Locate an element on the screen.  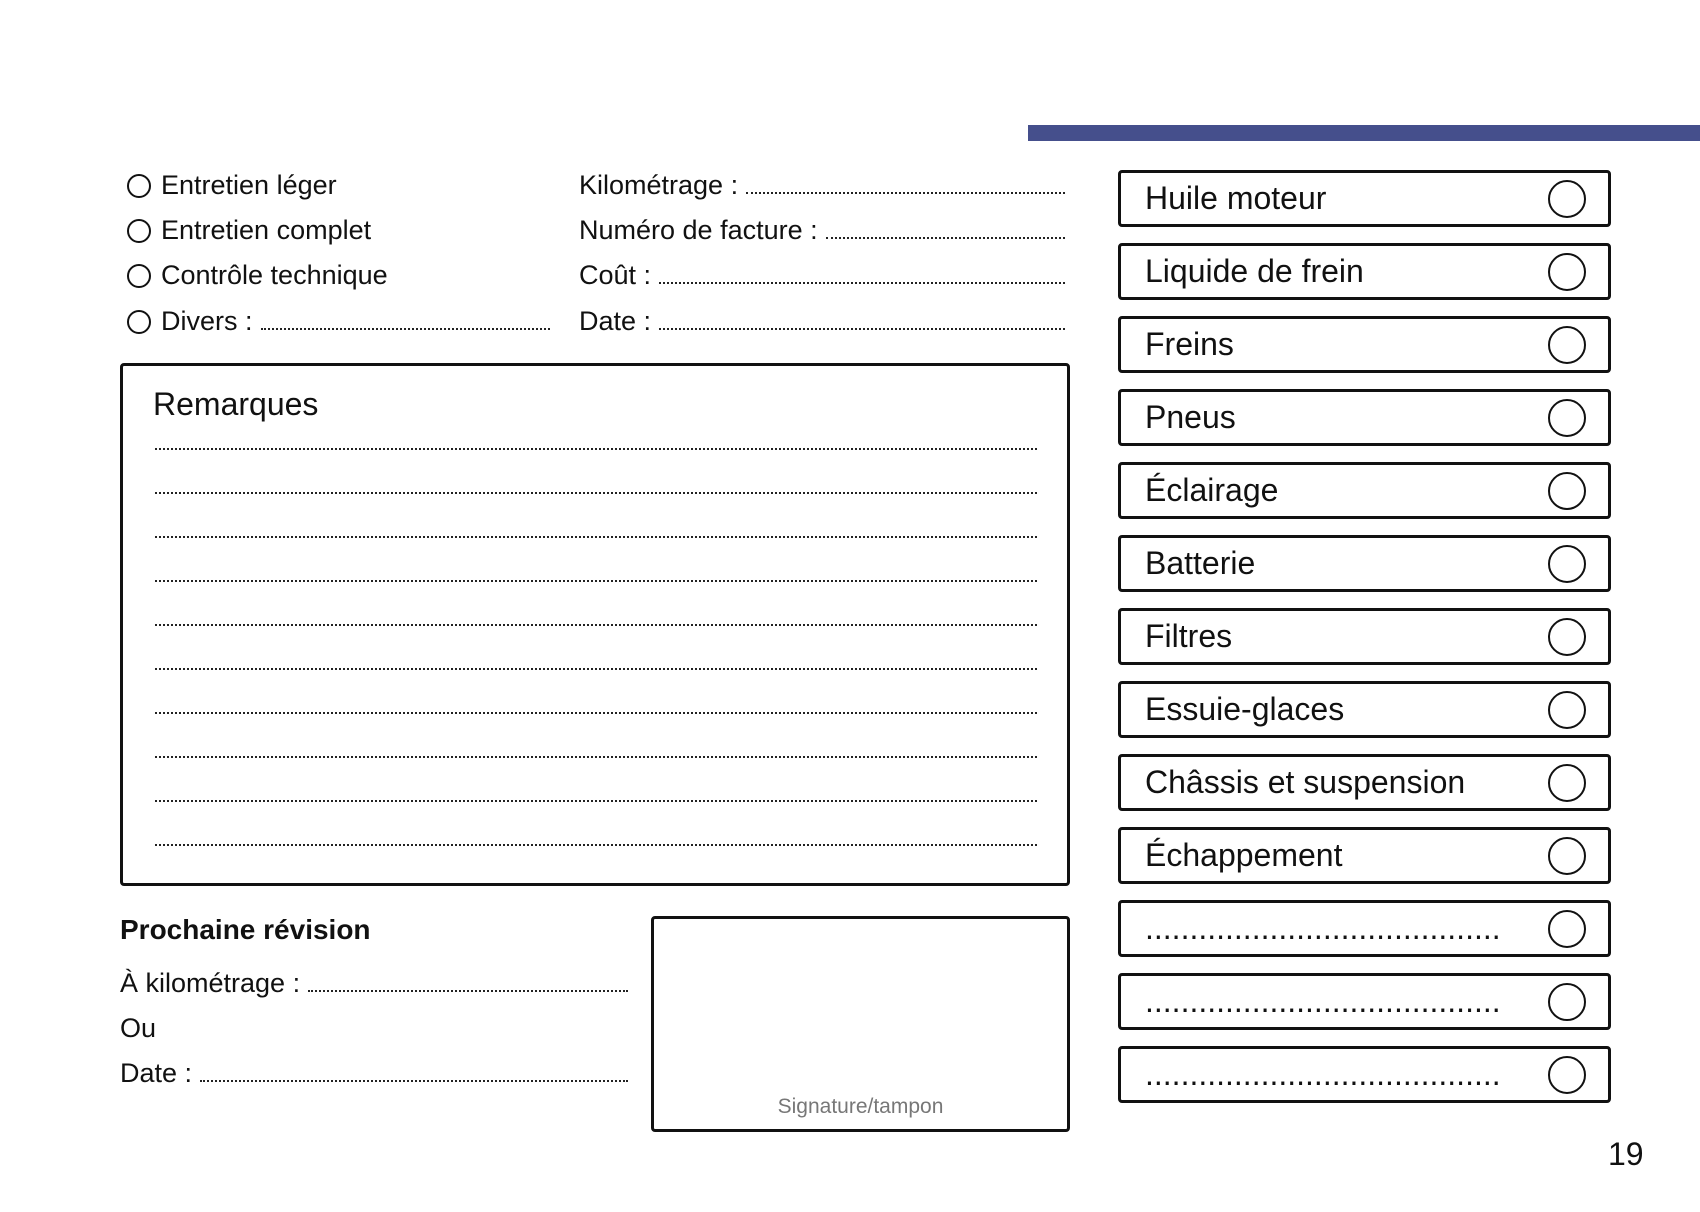
checklist-label: Échappement is located at coordinates (1244, 855).